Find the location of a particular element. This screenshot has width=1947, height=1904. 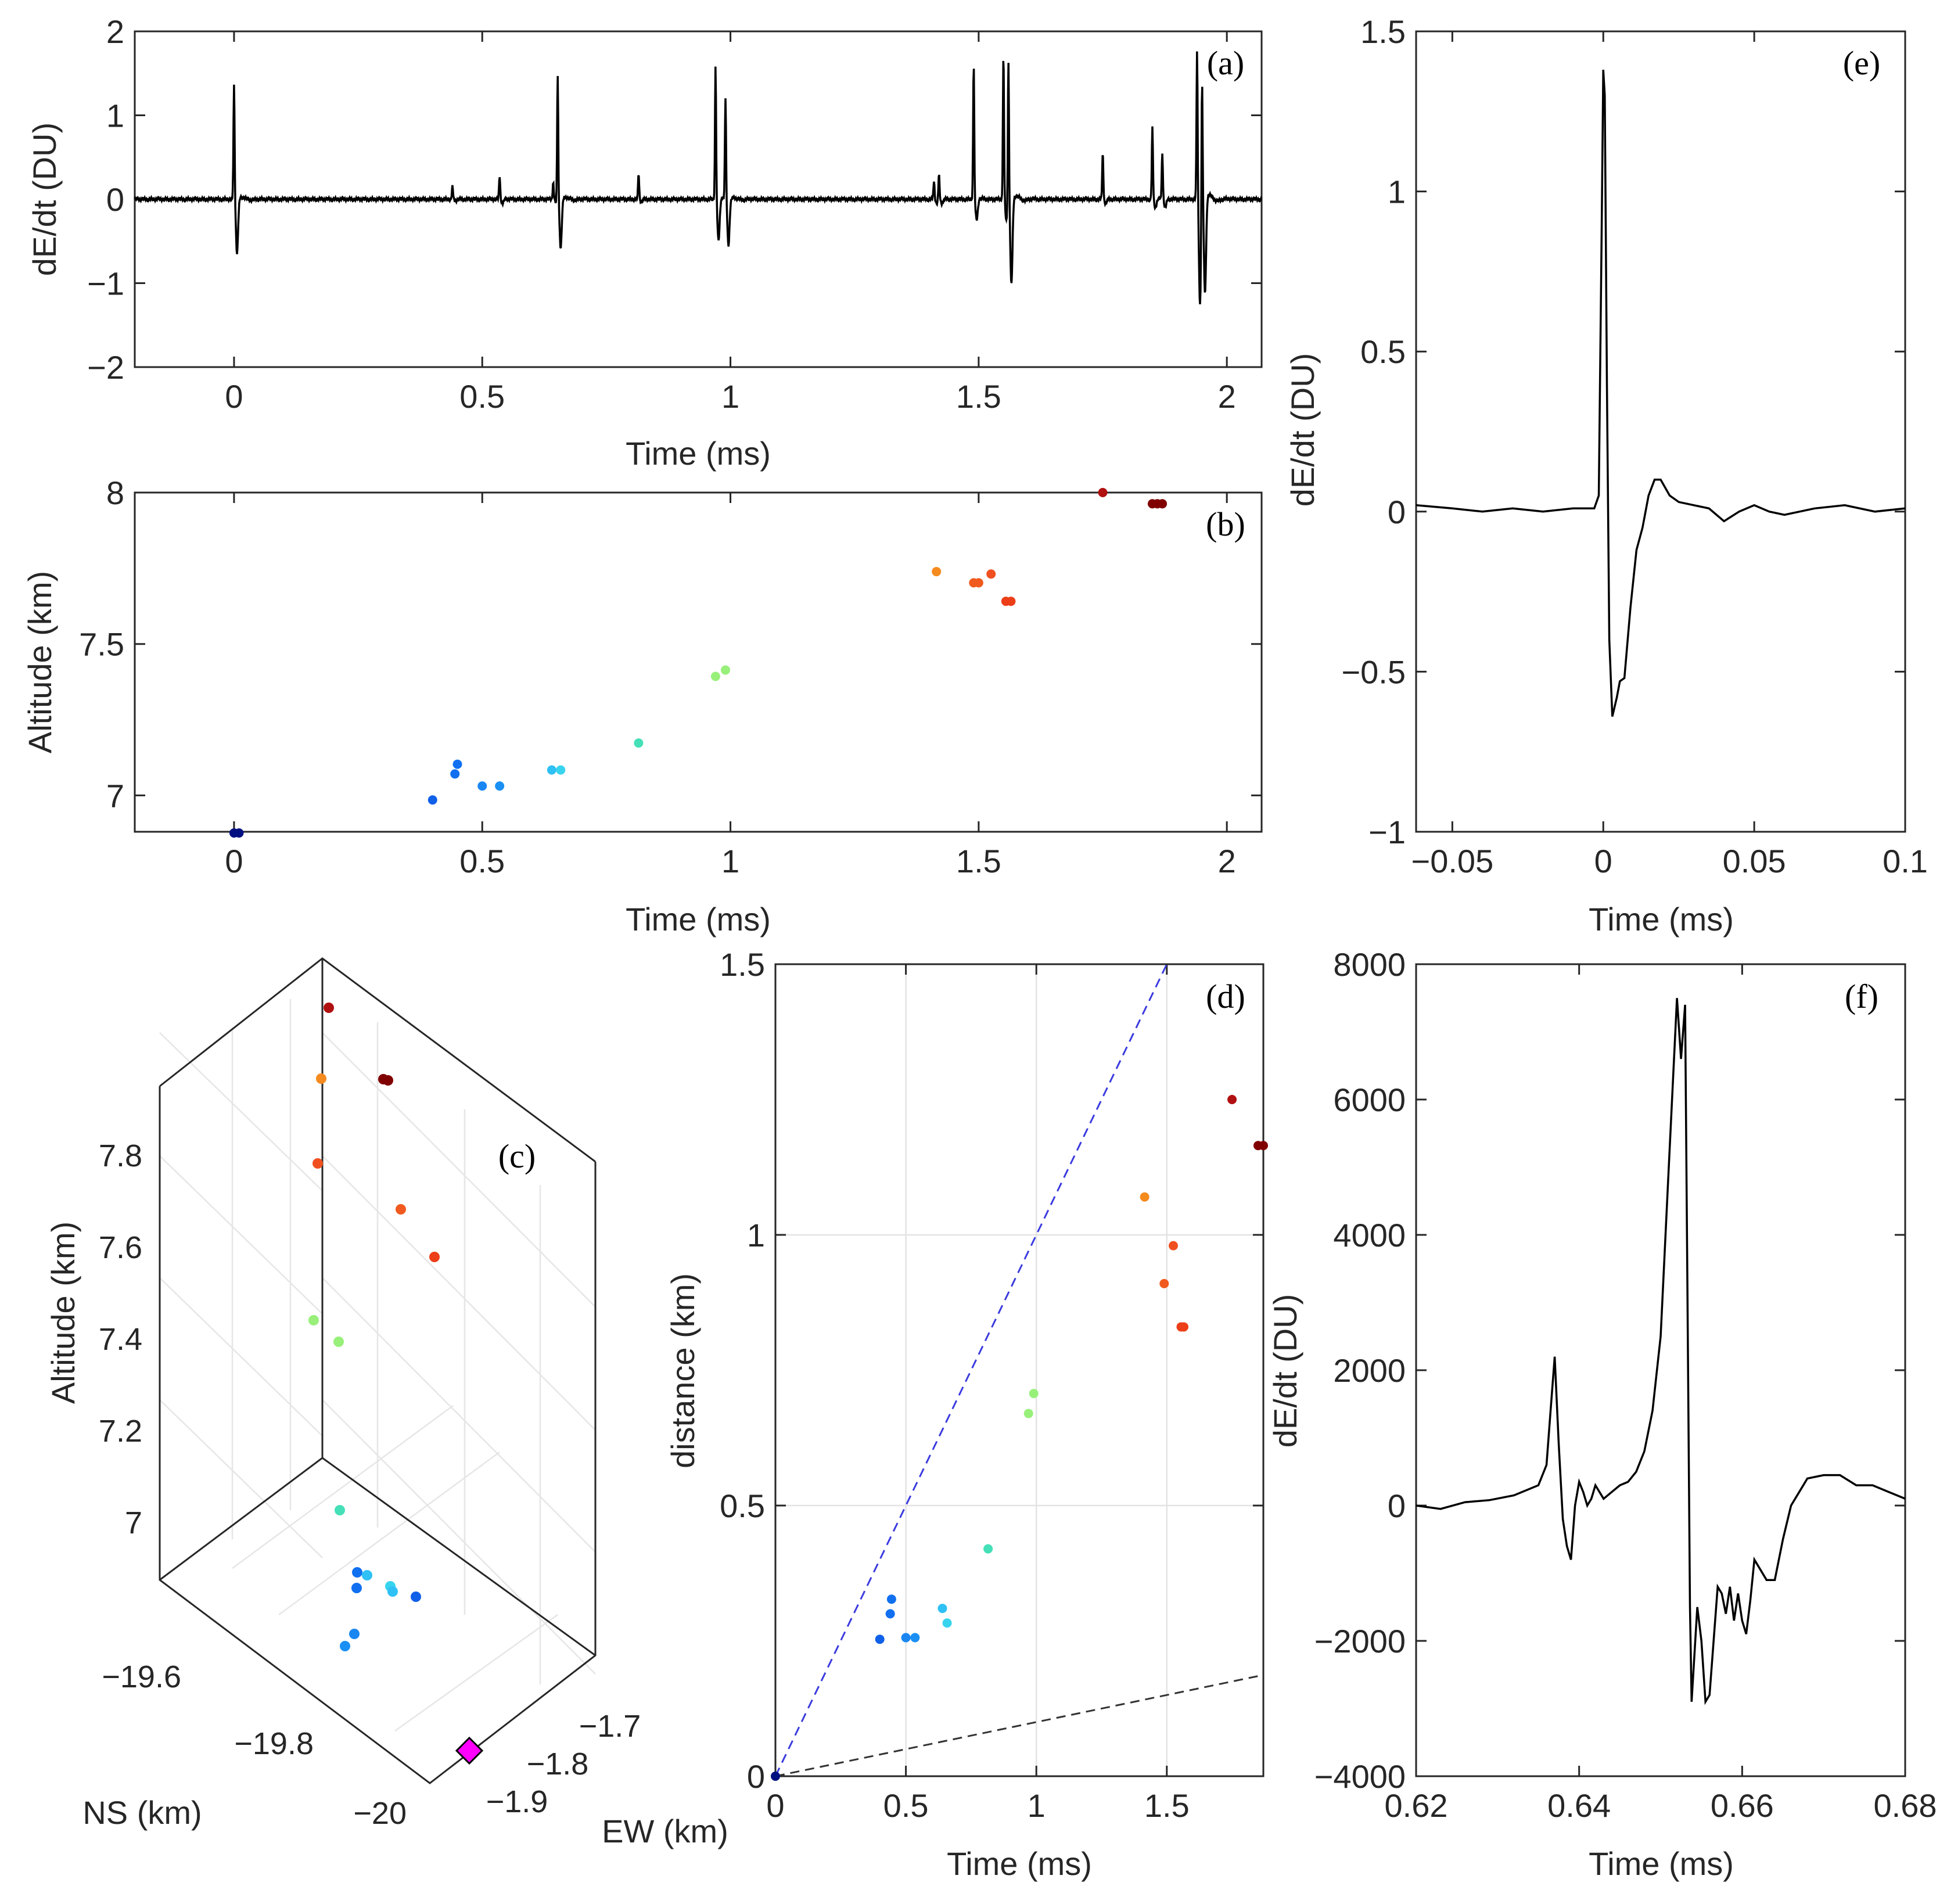

panel-f-frame is located at coordinates (1660, 1370).